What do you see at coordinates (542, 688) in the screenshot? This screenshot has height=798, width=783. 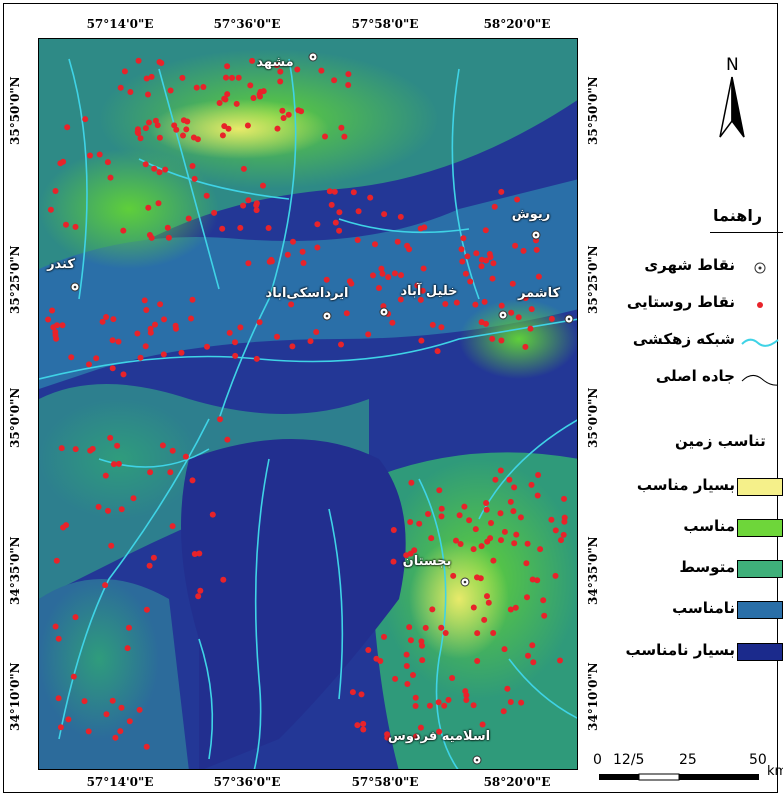 I see `drainage-line` at bounding box center [542, 688].